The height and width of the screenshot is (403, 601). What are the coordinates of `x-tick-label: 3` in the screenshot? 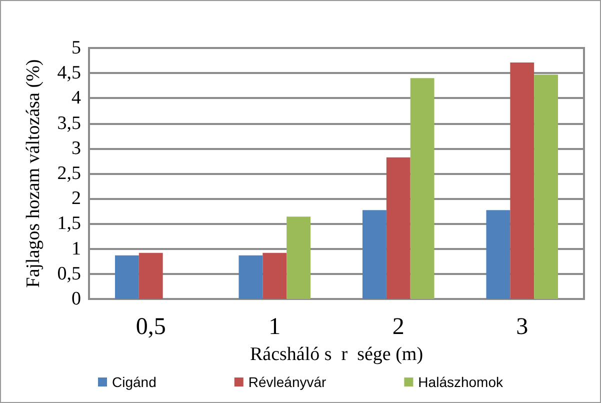 It's located at (522, 327).